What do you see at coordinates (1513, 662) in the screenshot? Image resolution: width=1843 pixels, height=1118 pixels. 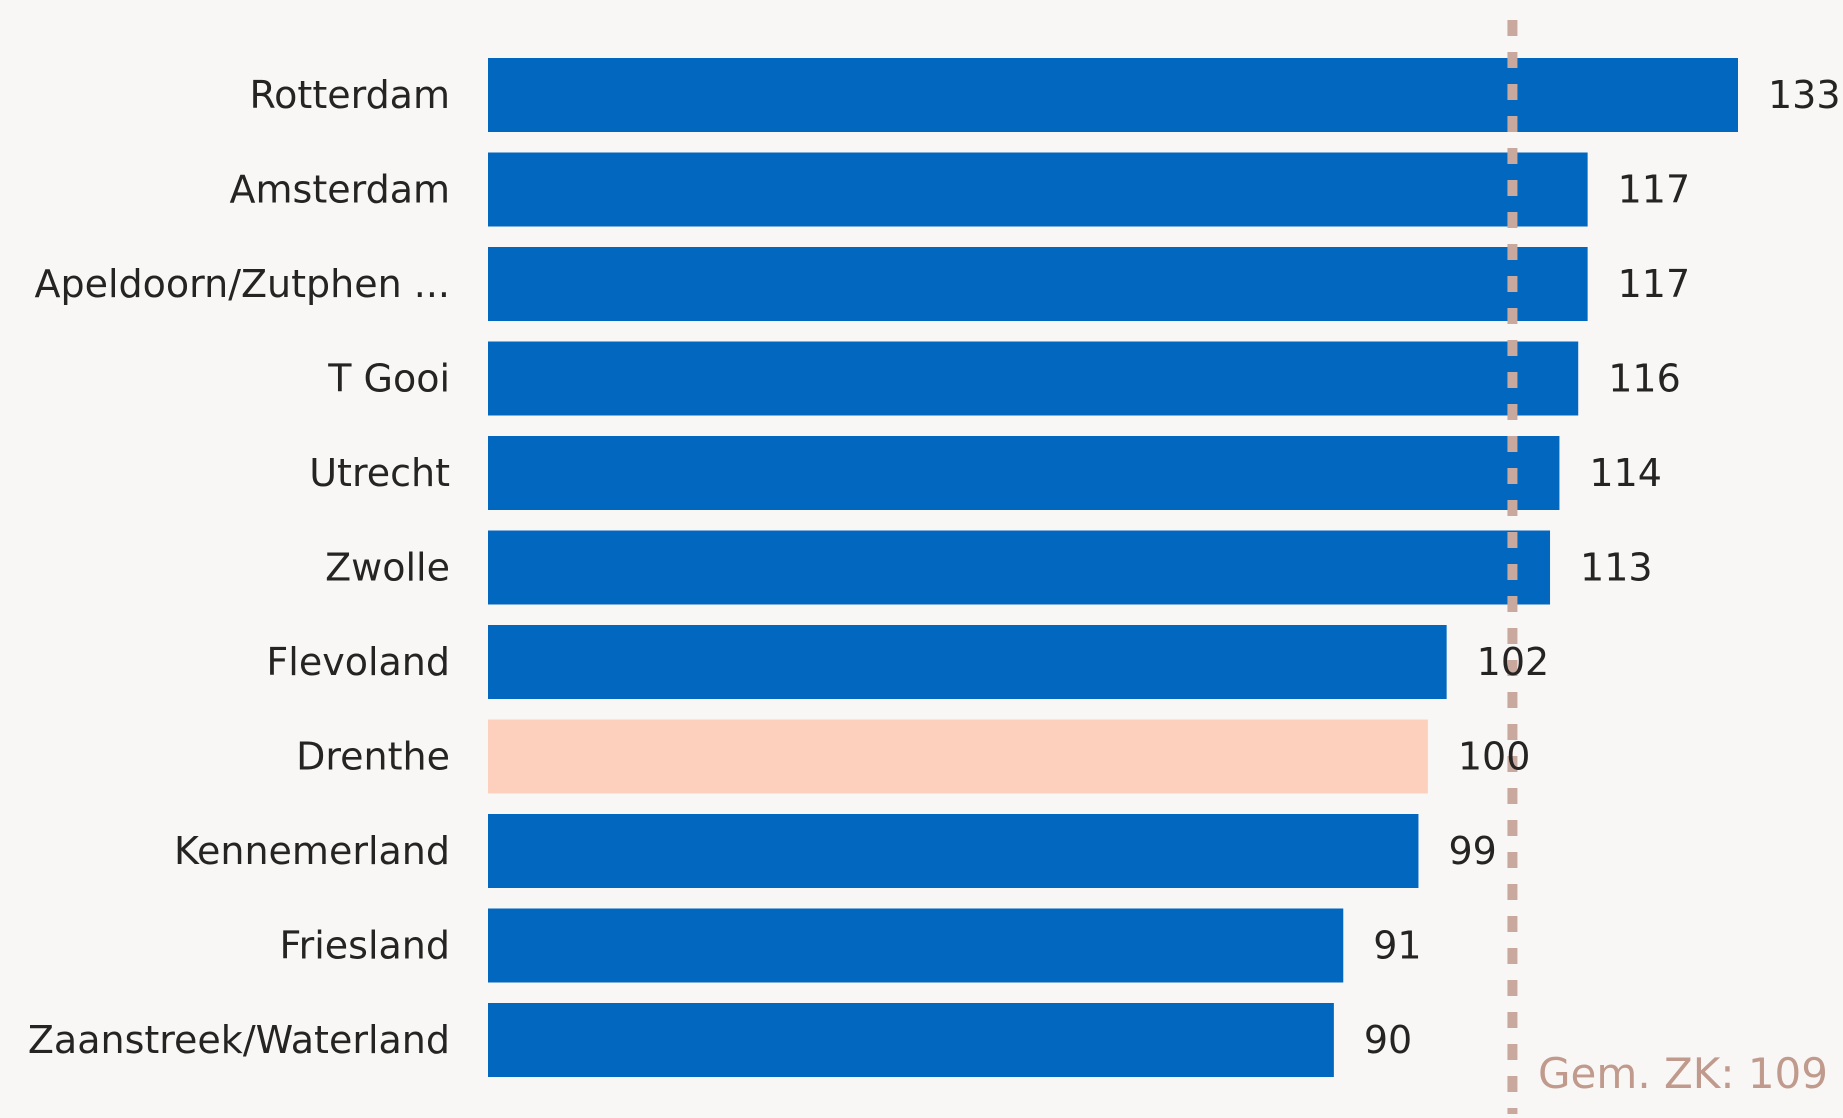 I see `value-label-flevoland: 102` at bounding box center [1513, 662].